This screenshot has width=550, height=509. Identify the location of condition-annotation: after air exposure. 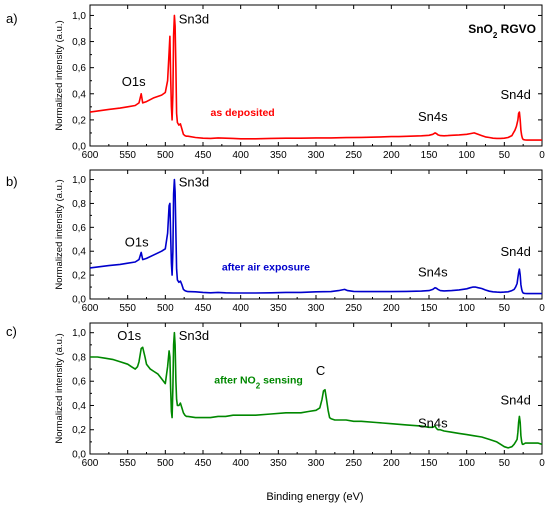
(266, 267).